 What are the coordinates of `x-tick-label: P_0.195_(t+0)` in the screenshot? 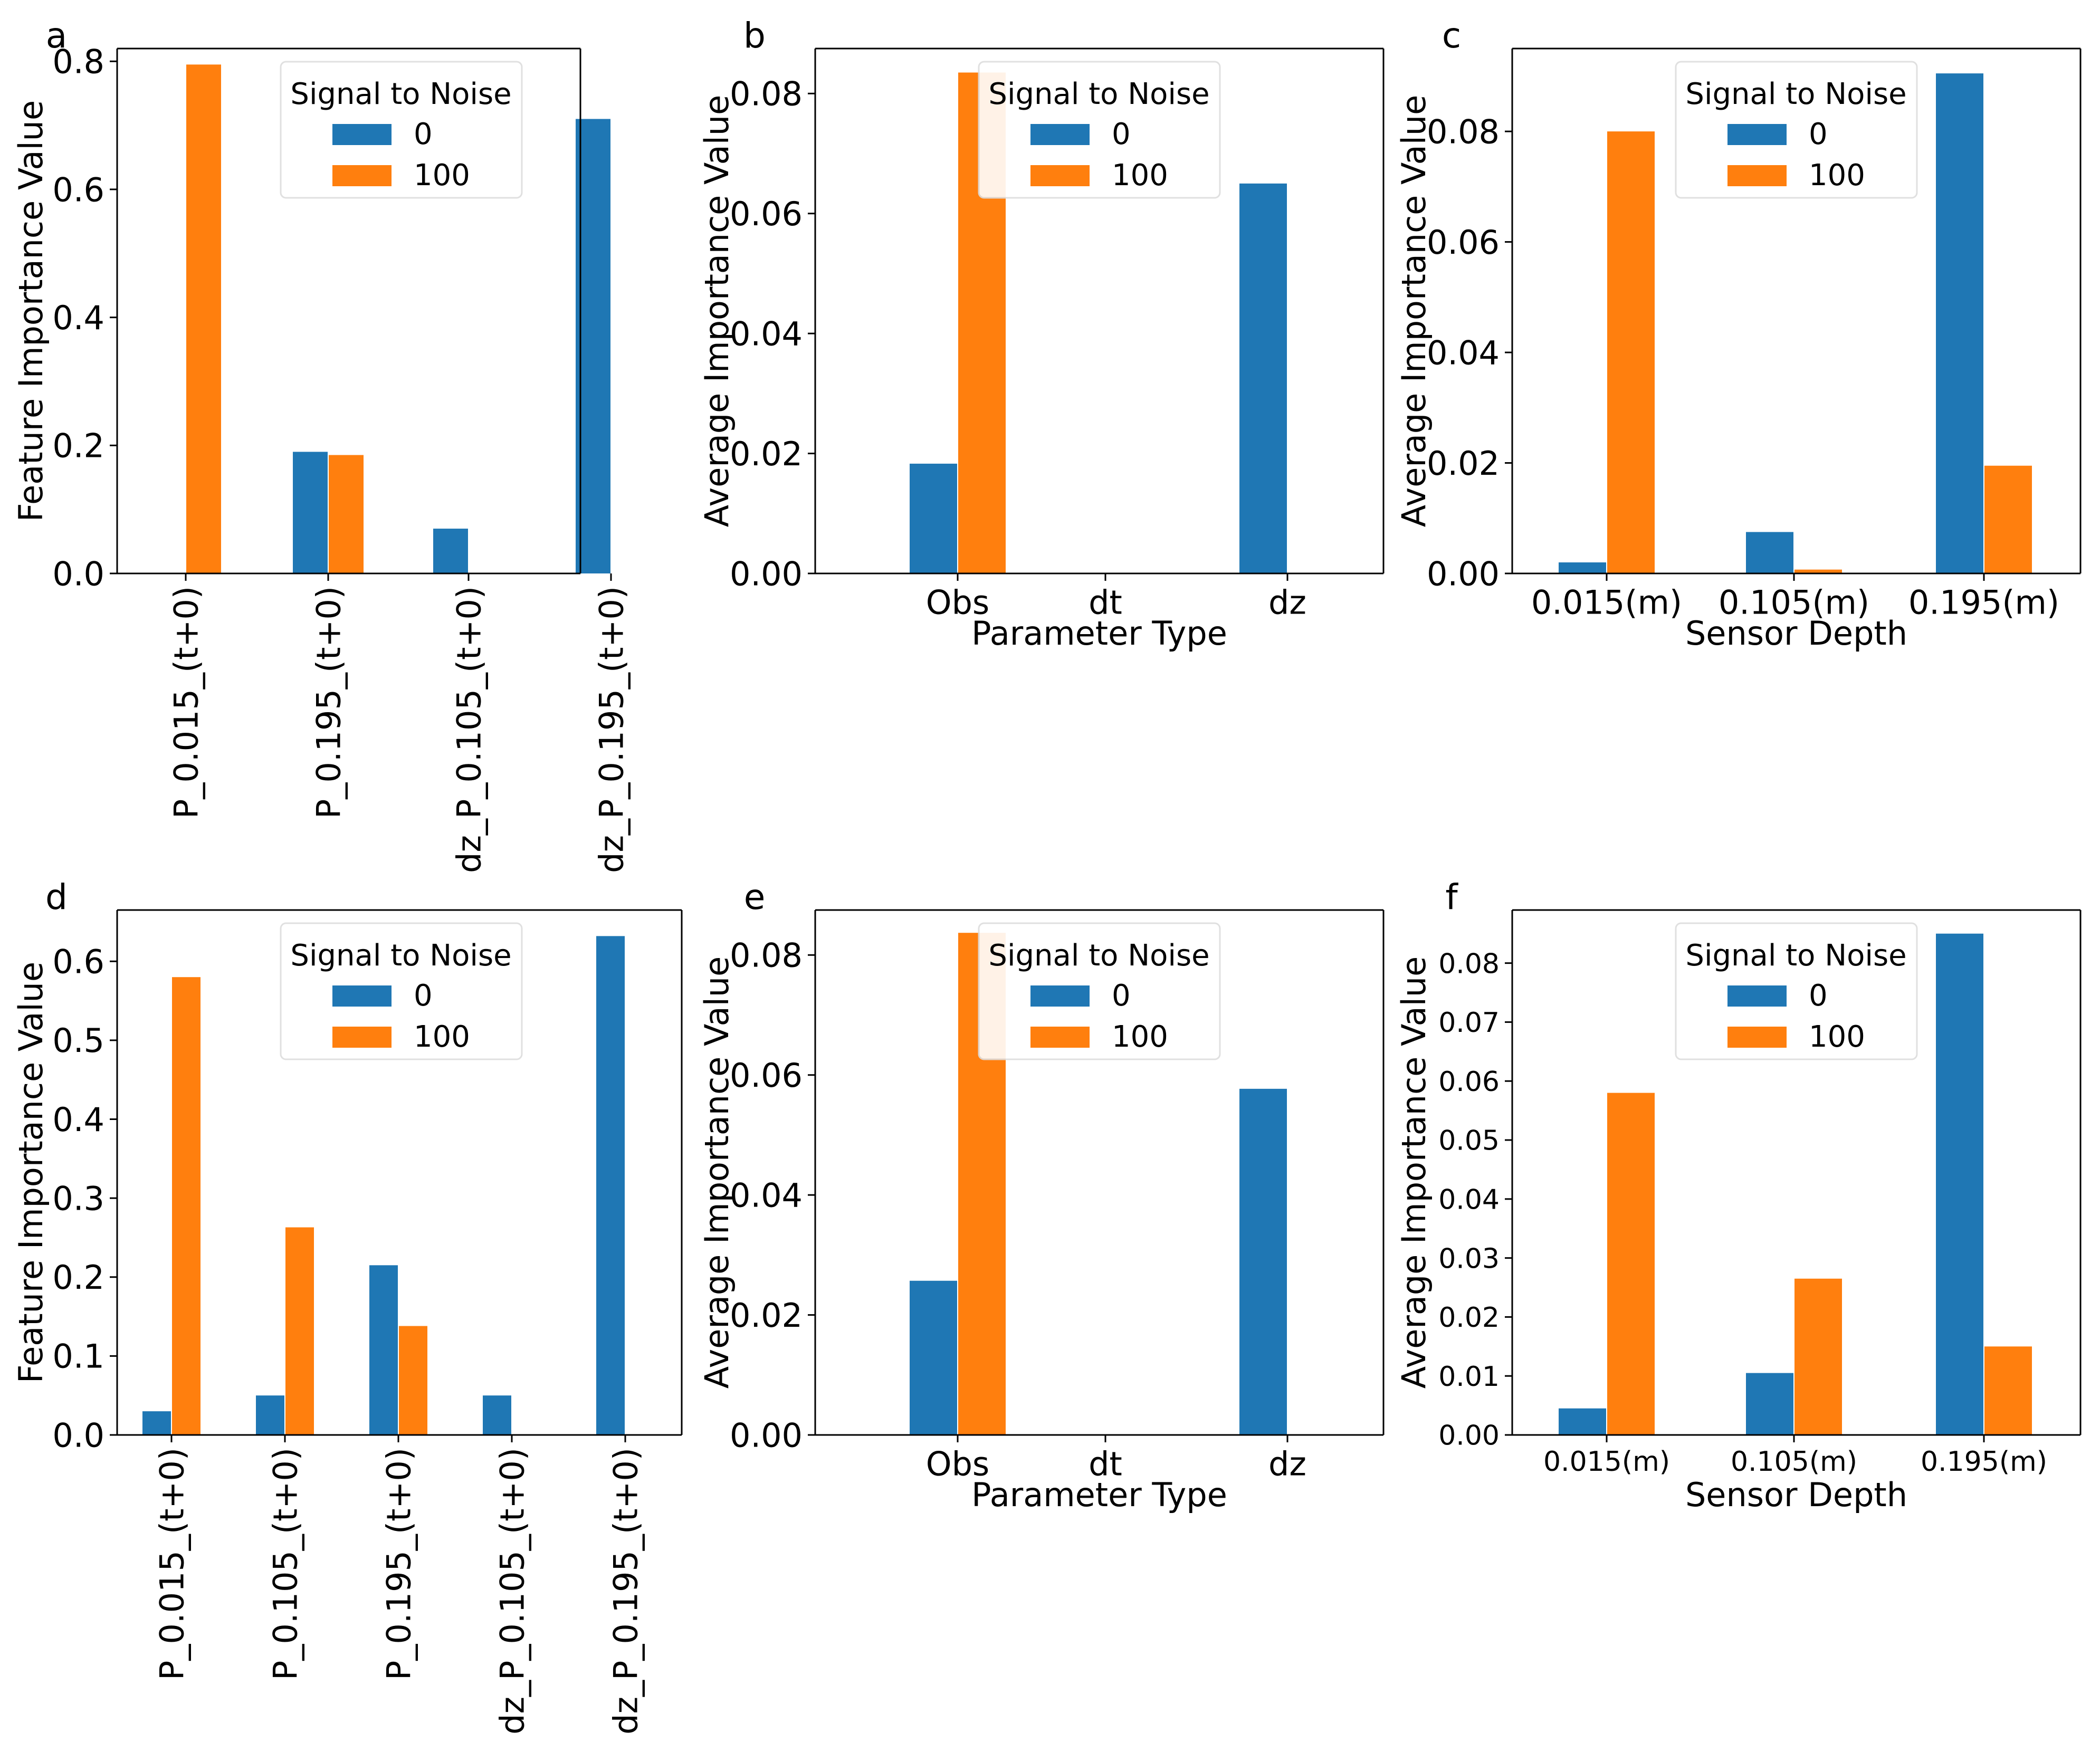 It's located at (328, 702).